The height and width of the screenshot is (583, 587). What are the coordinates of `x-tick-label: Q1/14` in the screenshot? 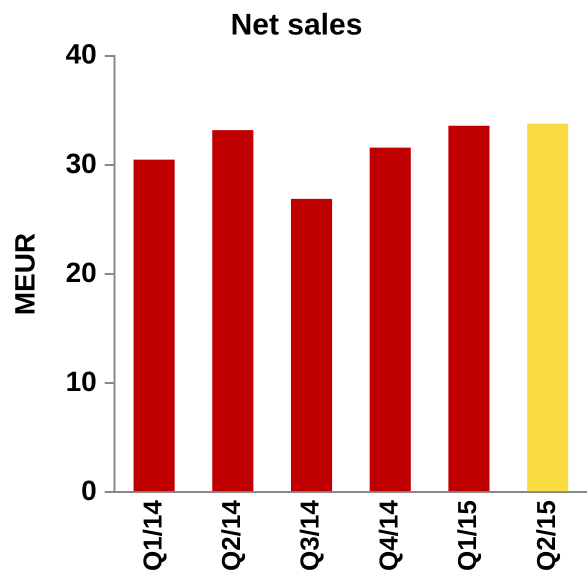 It's located at (152, 535).